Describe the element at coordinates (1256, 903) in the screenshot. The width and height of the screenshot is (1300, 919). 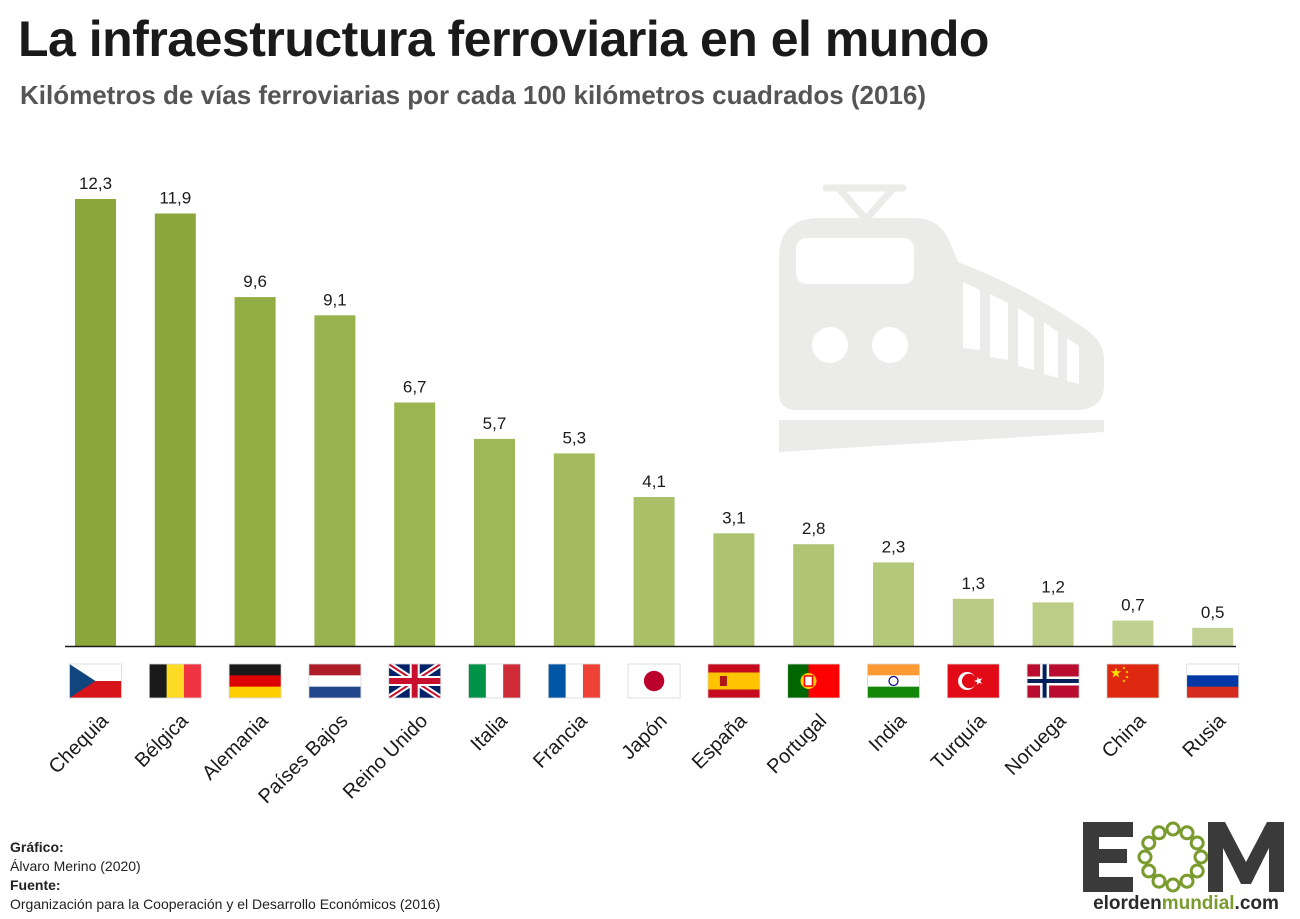
I see `logo-url-suffix: .com` at that location.